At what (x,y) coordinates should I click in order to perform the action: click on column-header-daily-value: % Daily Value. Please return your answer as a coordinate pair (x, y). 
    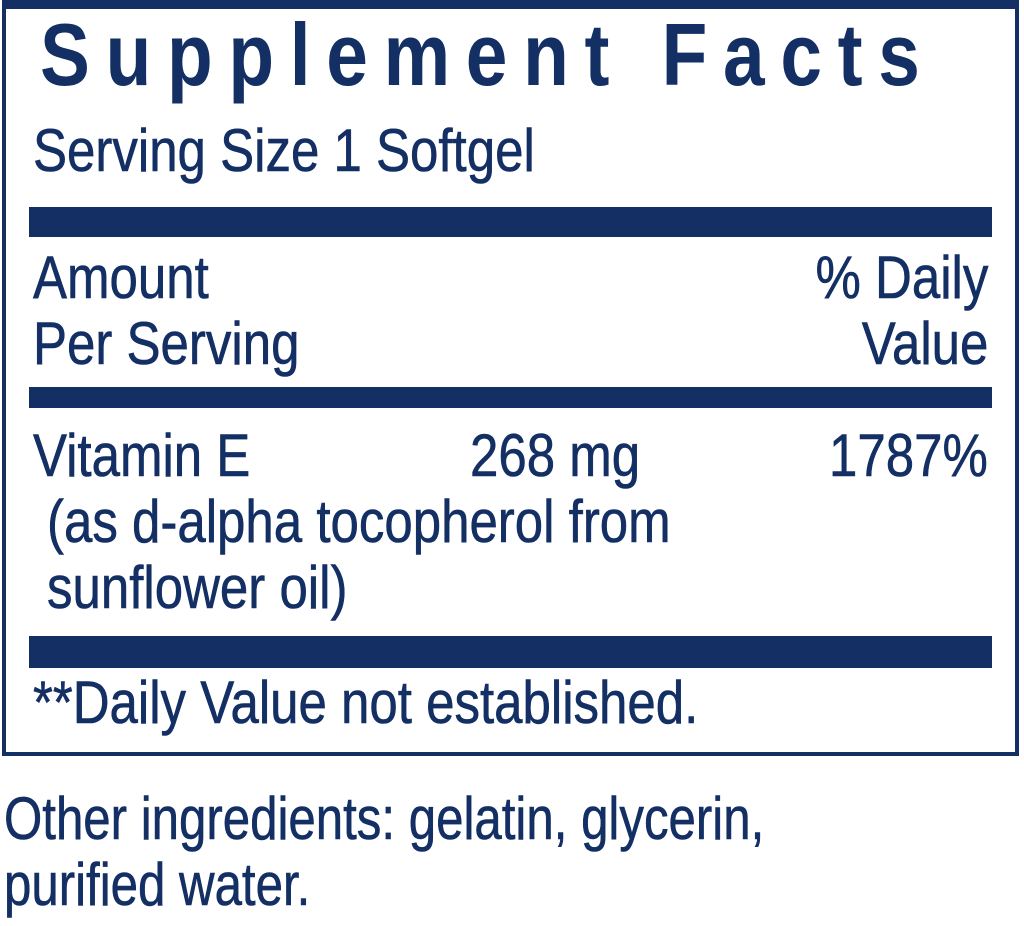
    Looking at the image, I should click on (886, 310).